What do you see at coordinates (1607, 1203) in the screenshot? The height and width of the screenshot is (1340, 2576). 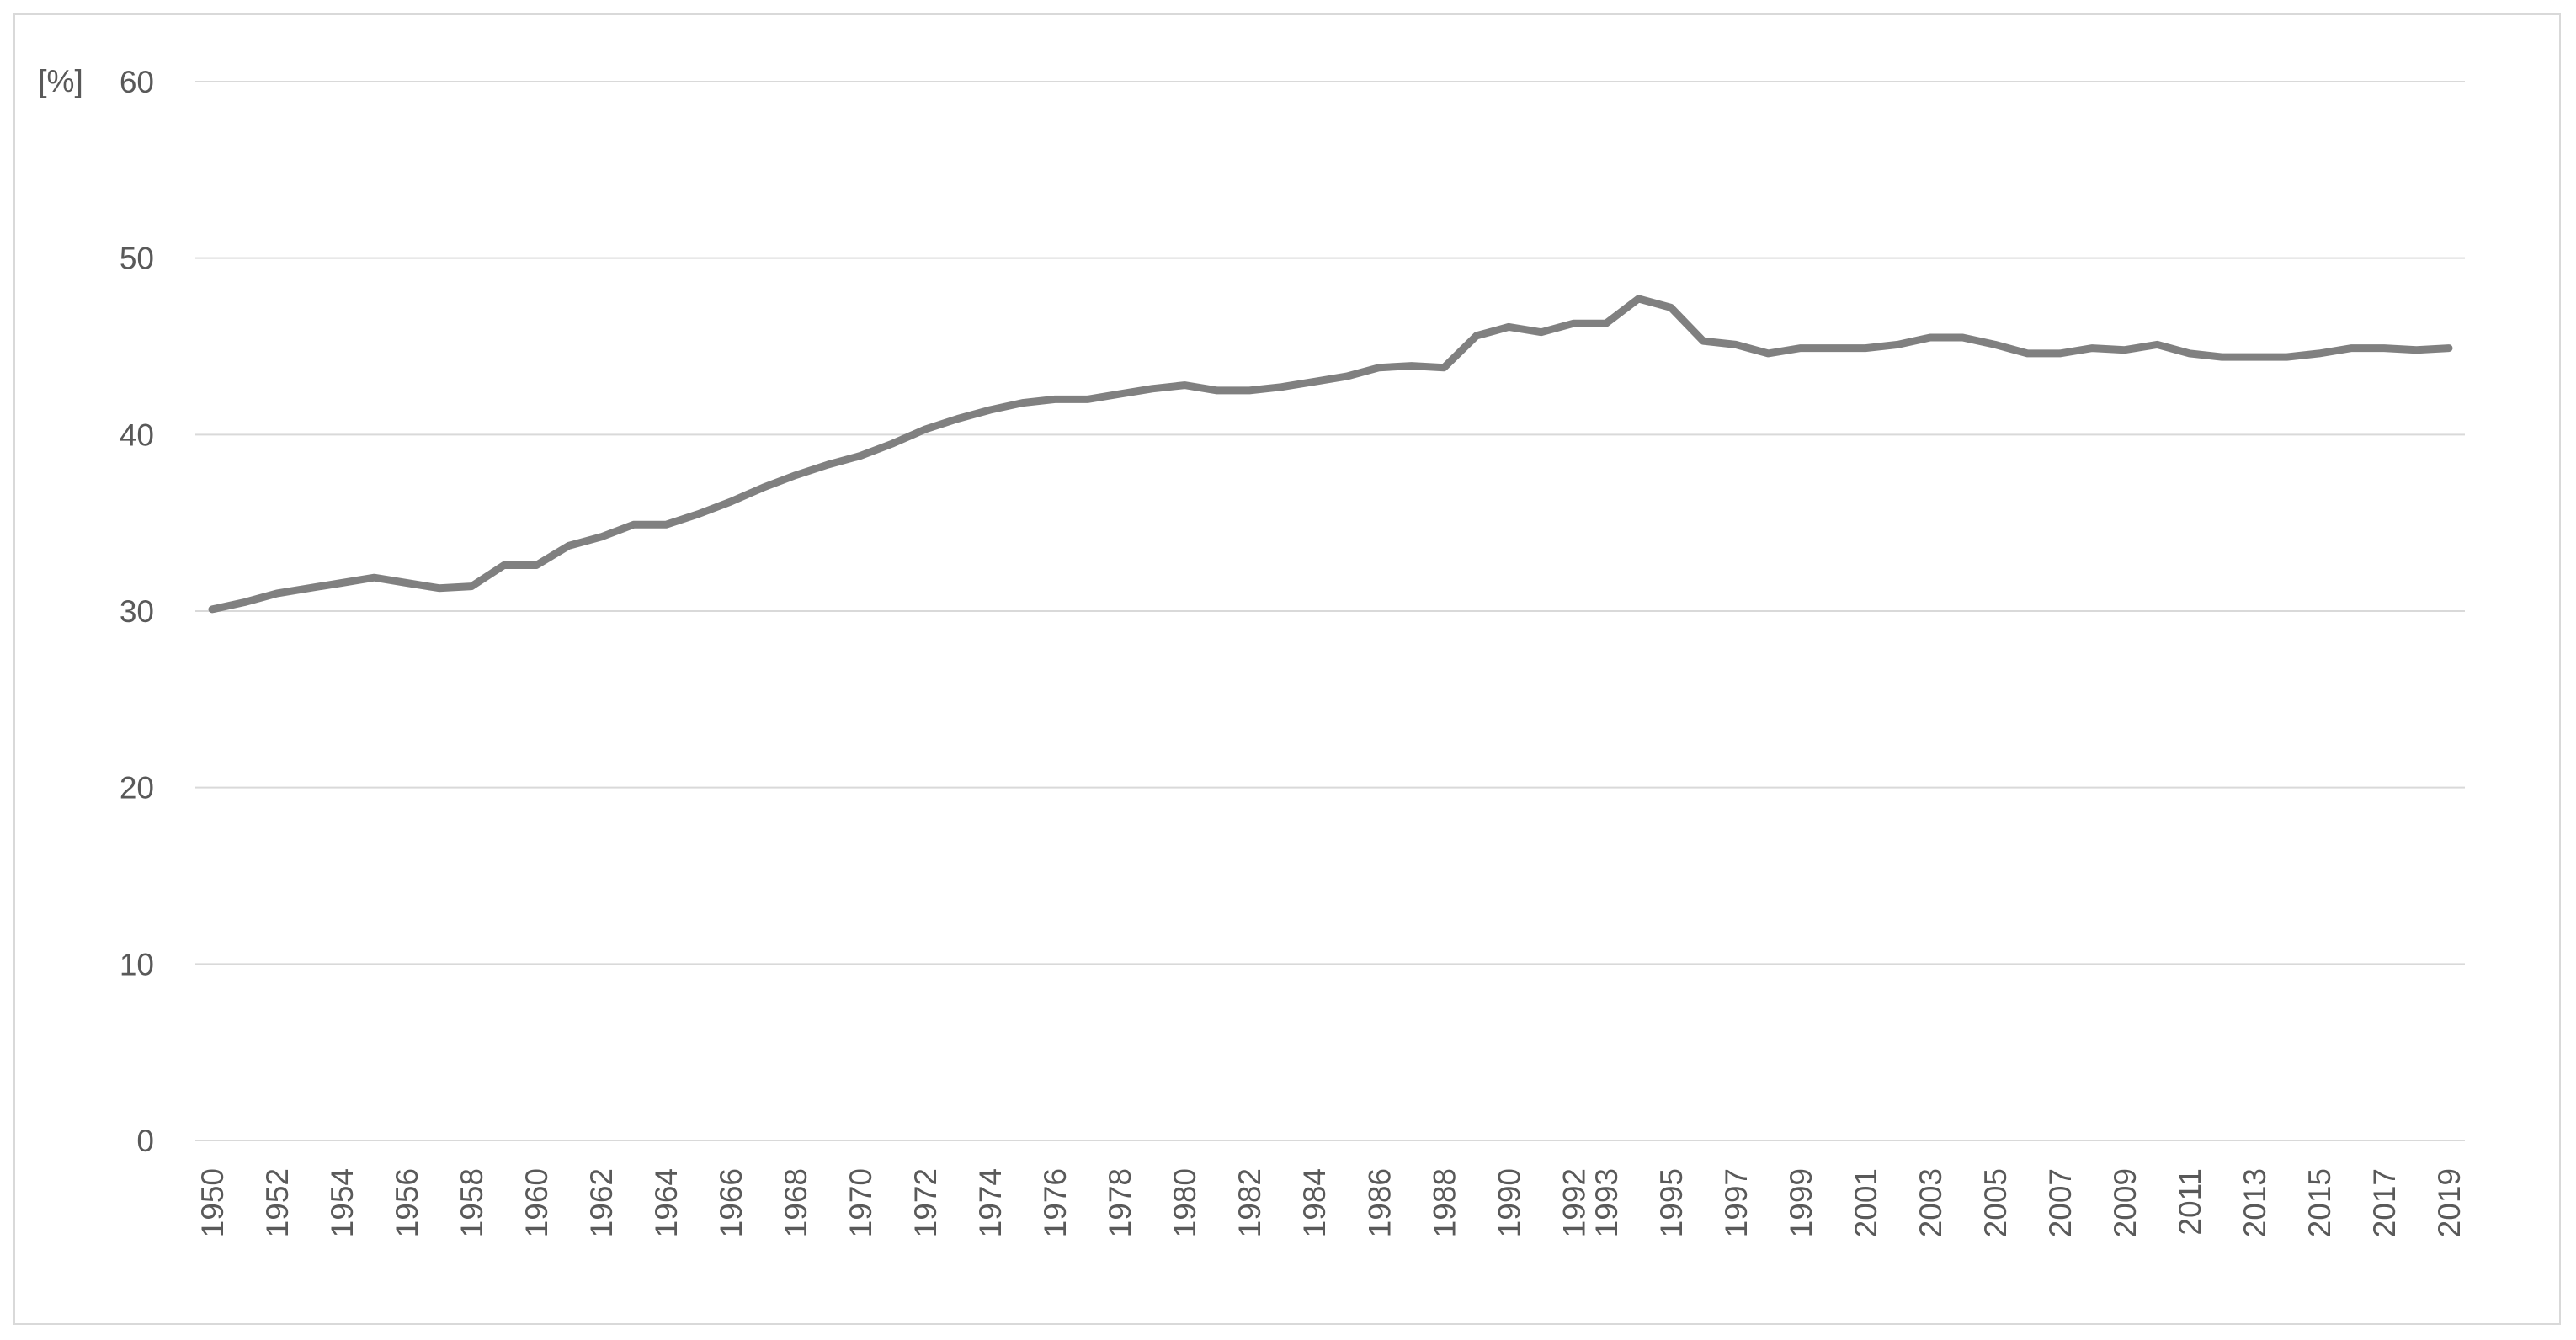 I see `x-tick-label: 1993` at bounding box center [1607, 1203].